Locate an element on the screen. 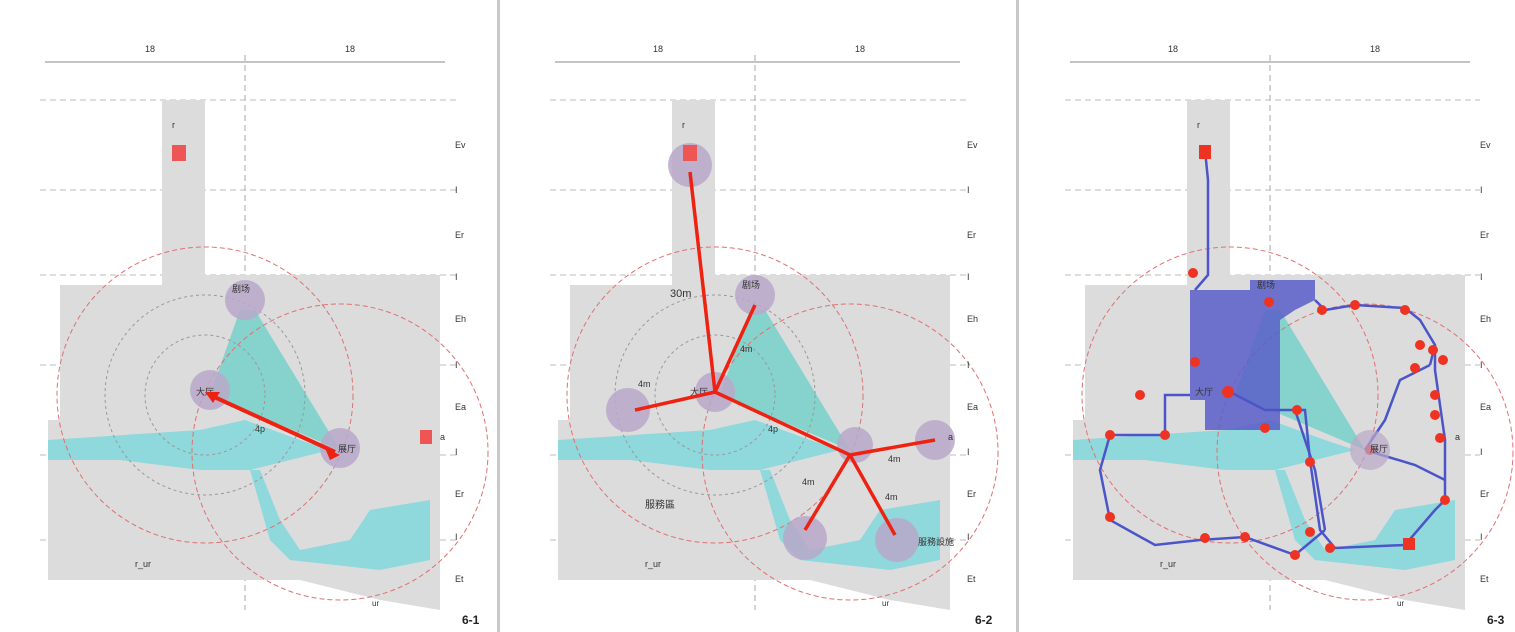 This screenshot has height=632, width=1515. node-mid is located at coordinates (855, 445).